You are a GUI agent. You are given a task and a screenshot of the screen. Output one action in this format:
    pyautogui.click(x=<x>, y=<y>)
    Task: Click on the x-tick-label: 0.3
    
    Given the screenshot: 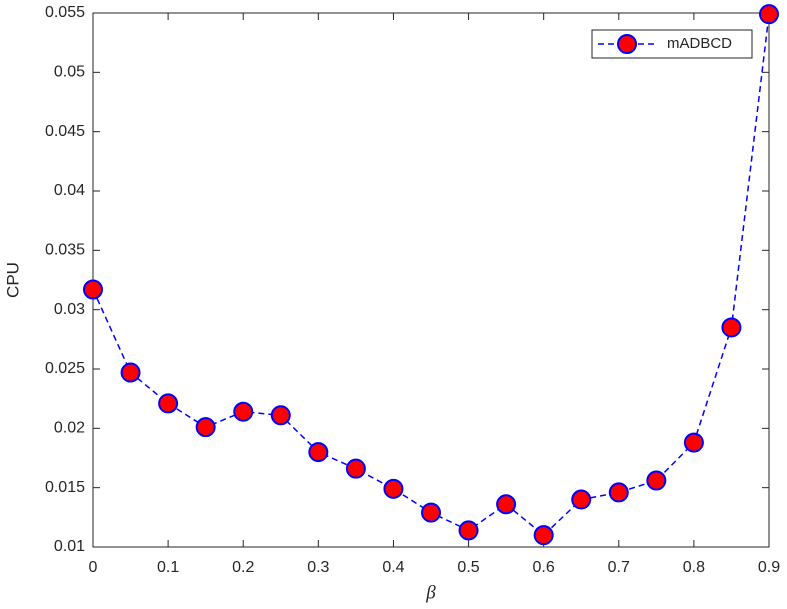 What is the action you would take?
    pyautogui.click(x=318, y=567)
    